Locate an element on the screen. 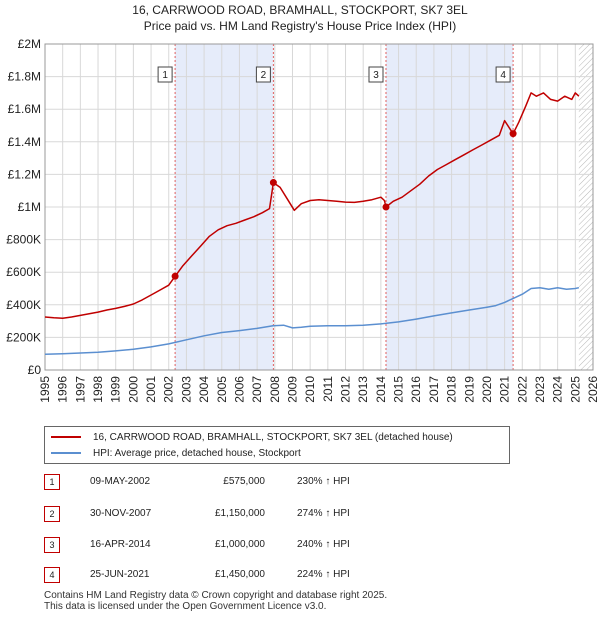  x-tick-label: 2000 is located at coordinates (133, 389).